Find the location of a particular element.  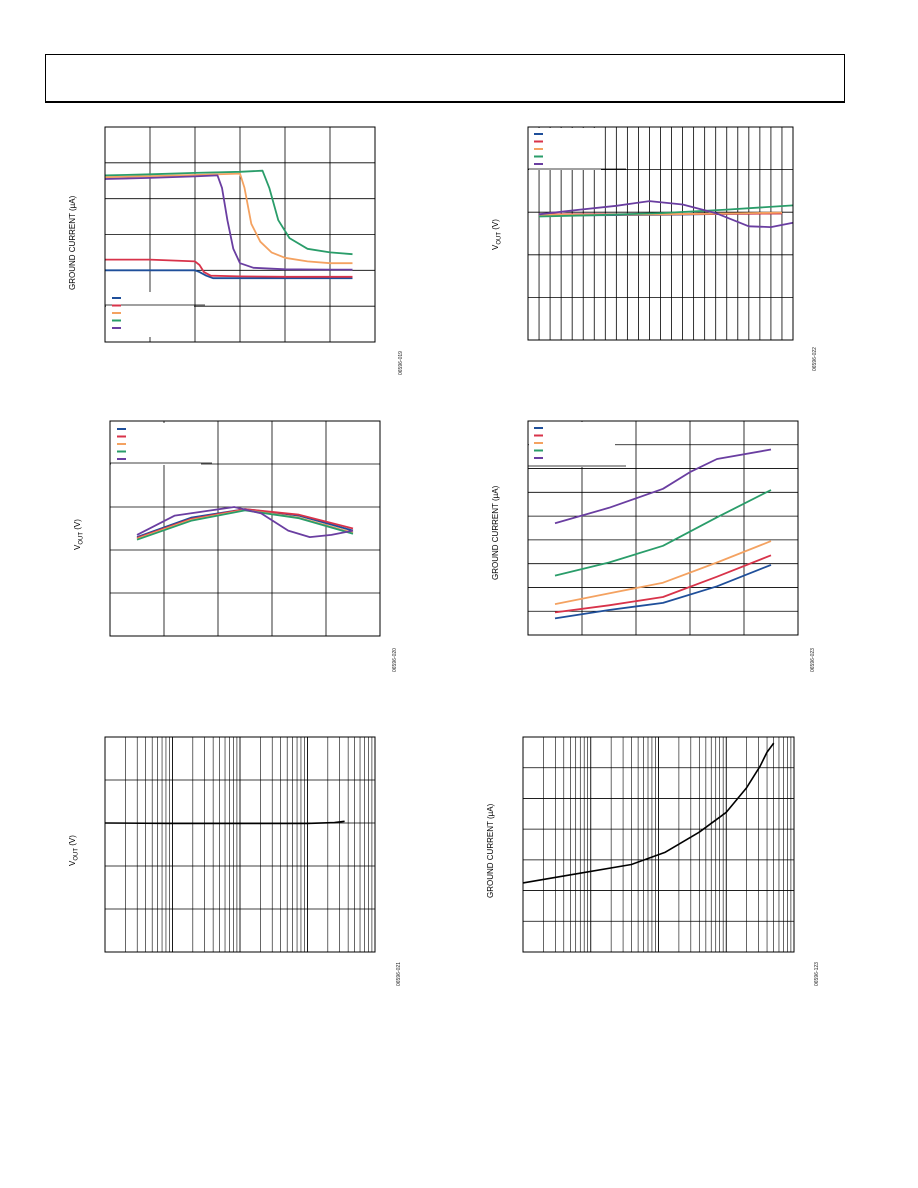

figure-id: 06596-021 is located at coordinates (399, 974).